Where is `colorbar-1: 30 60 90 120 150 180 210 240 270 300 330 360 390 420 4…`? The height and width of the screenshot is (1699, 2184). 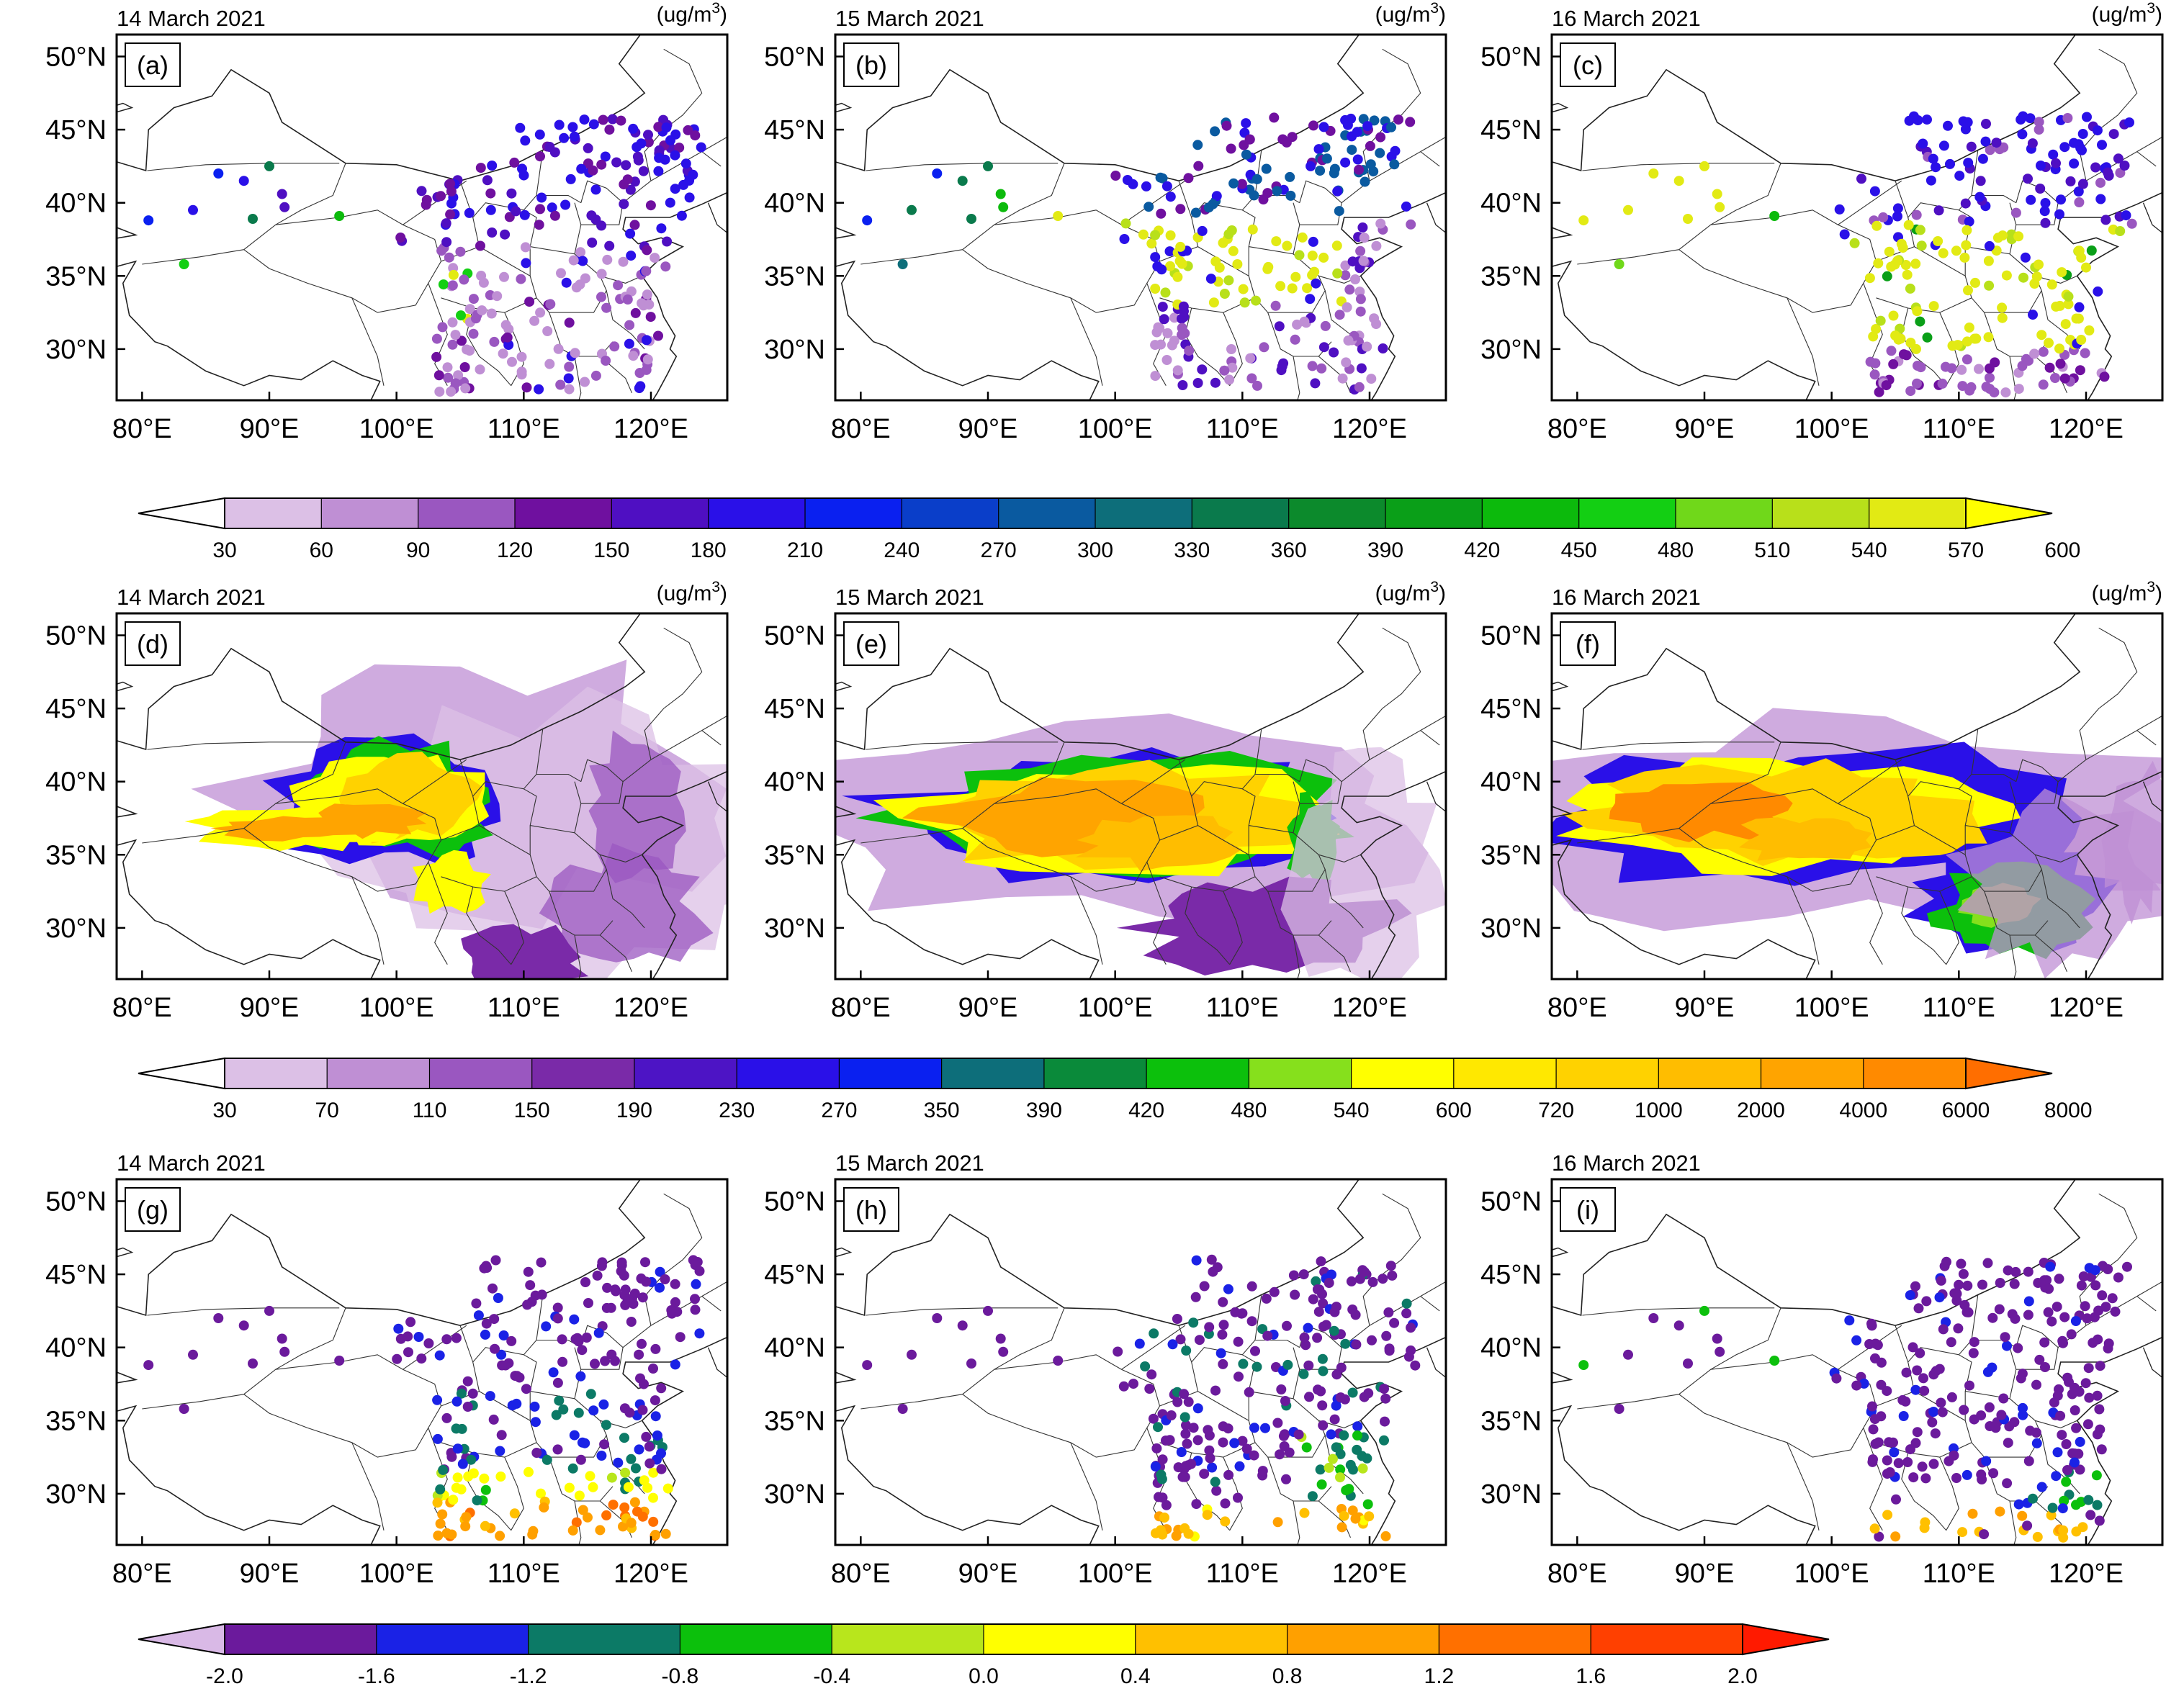 colorbar-1: 30 60 90 120 150 180 210 240 270 300 330 360 390 420 4… is located at coordinates (1109, 529).